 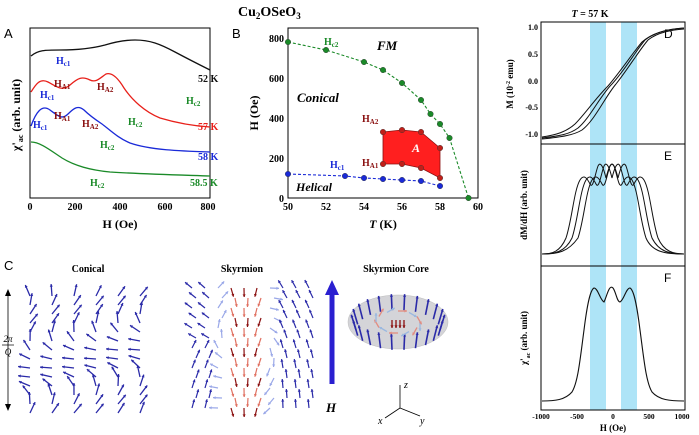 I want to click on phase-helical-label: Helical, so click(x=314, y=187).